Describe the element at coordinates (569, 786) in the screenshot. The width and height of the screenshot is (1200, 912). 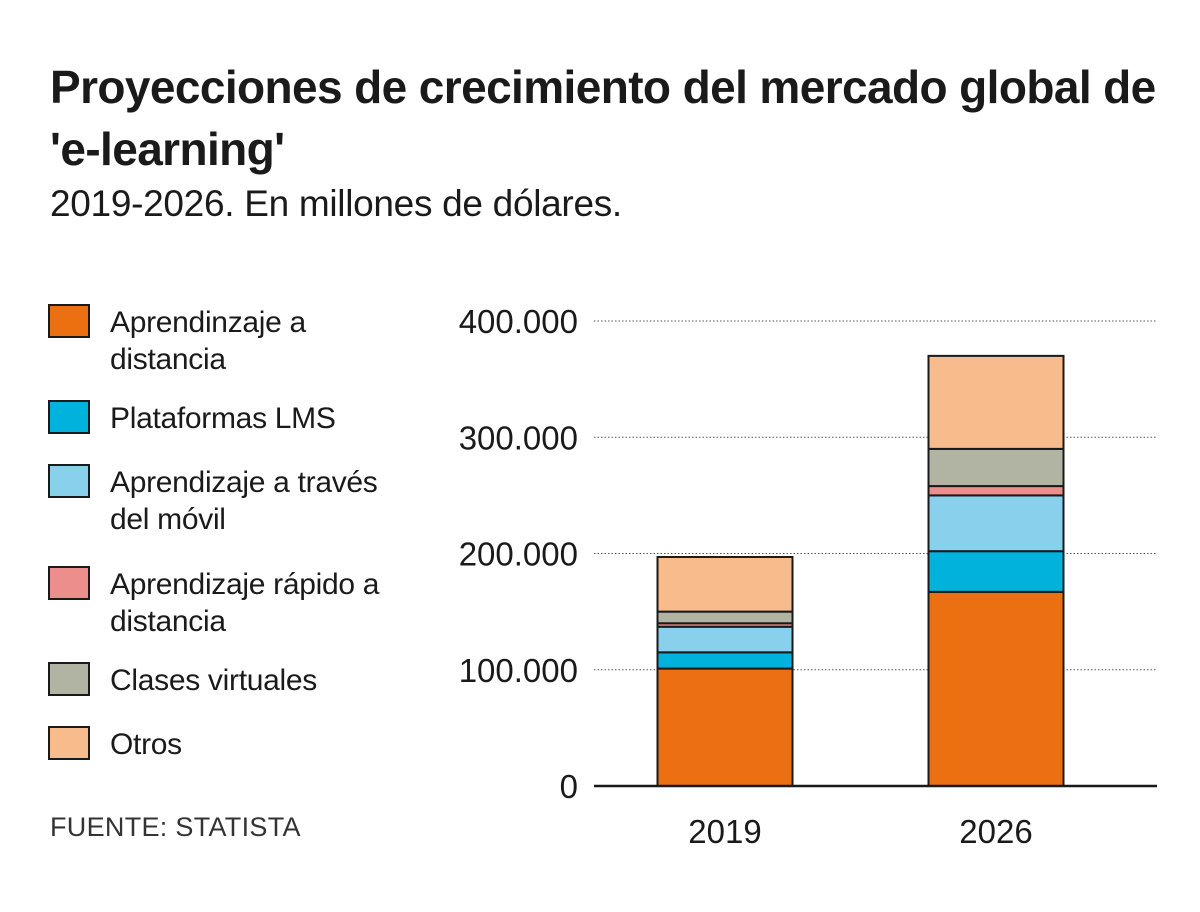
I see `y-tick-label: 0` at that location.